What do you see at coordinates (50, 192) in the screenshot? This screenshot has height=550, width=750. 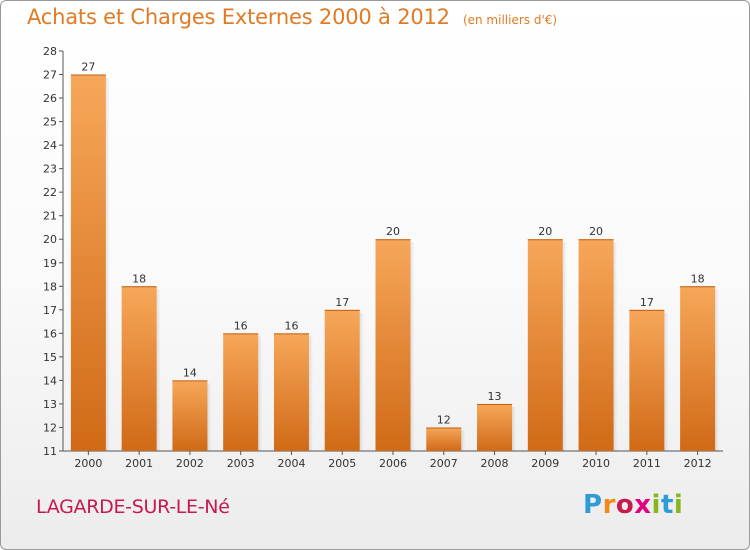 I see `y-tick-label: 22` at bounding box center [50, 192].